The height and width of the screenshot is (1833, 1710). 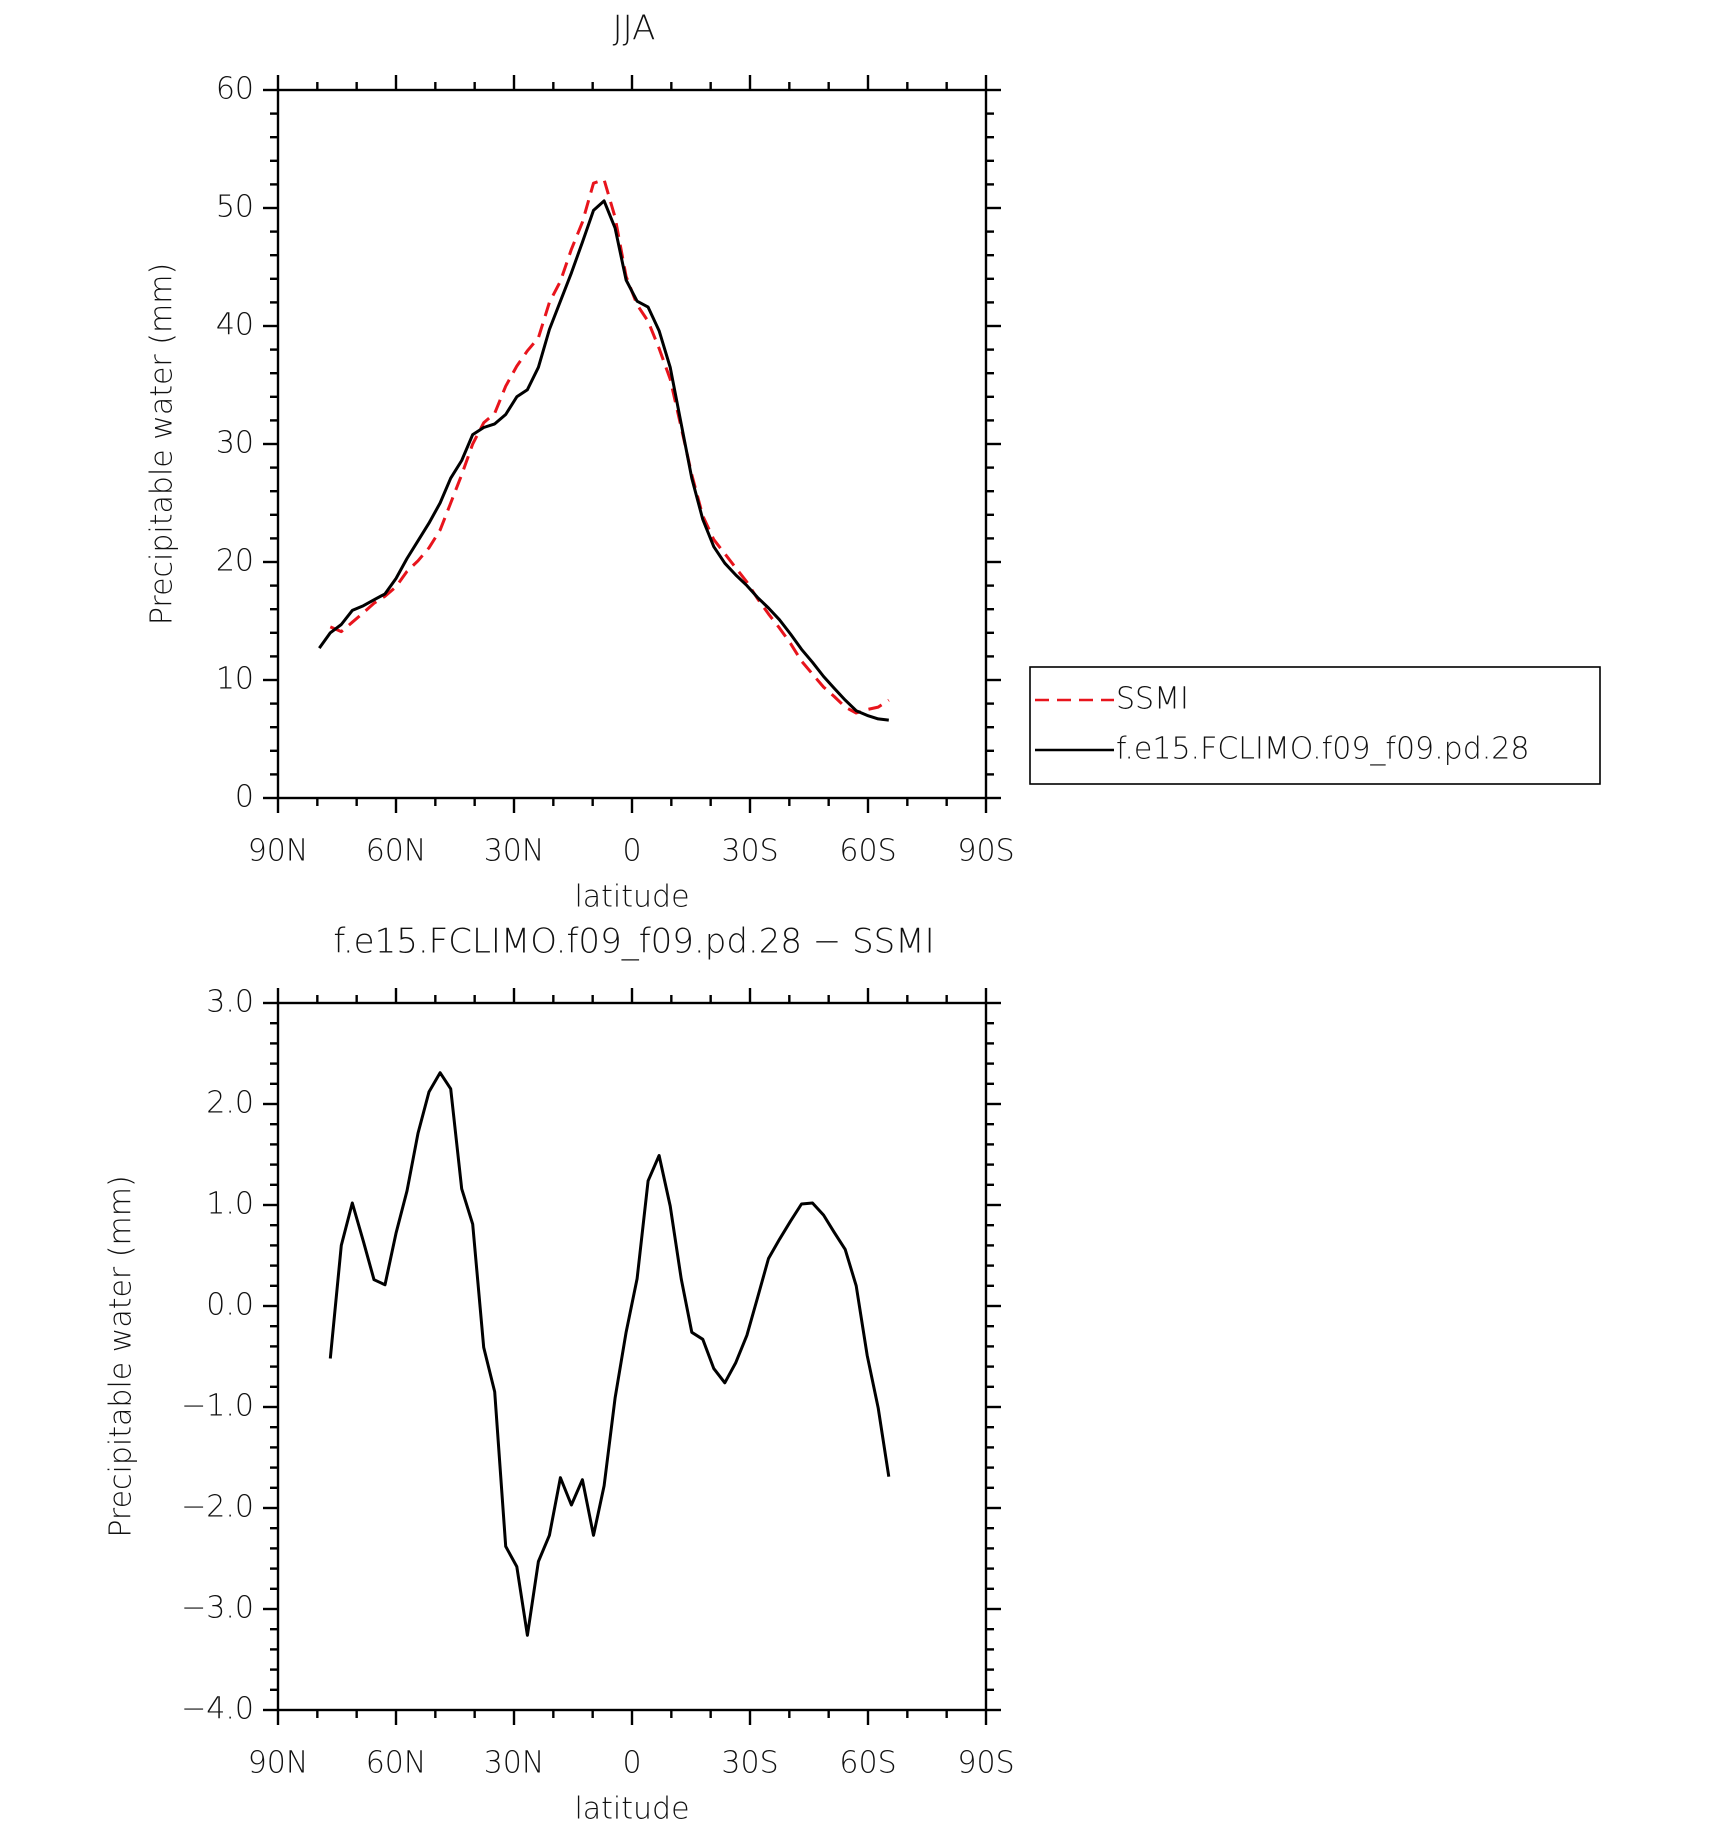 What do you see at coordinates (217, 1406) in the screenshot?
I see `y-tick-label: −1.0` at bounding box center [217, 1406].